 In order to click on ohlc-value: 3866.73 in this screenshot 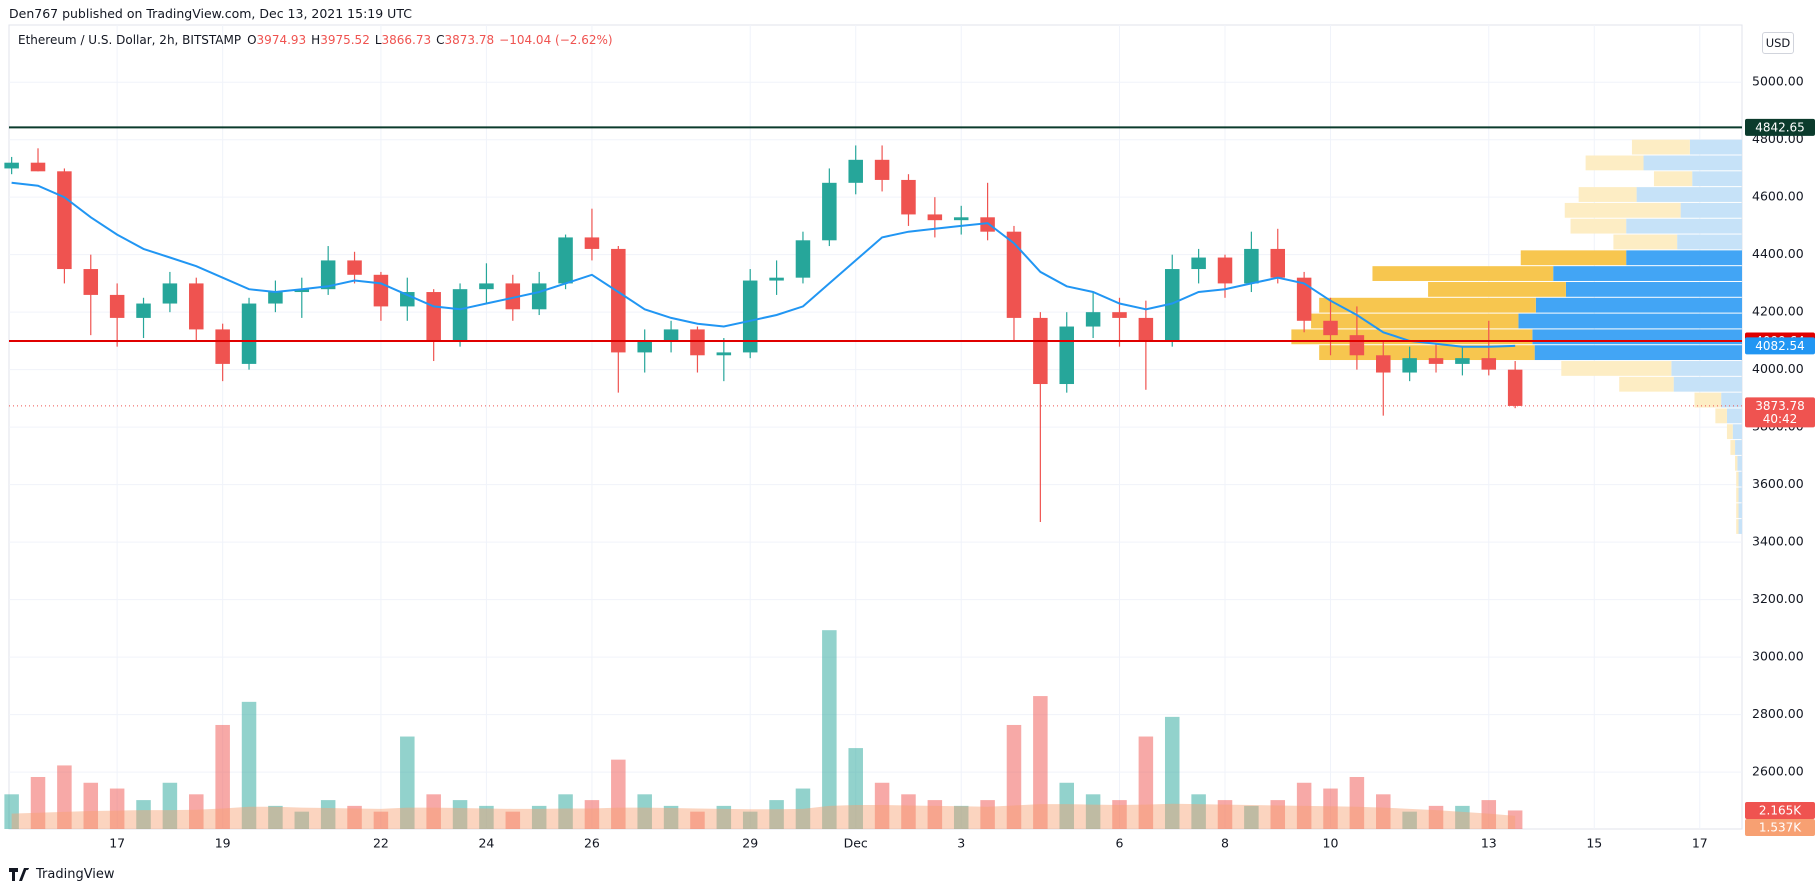, I will do `click(406, 40)`.